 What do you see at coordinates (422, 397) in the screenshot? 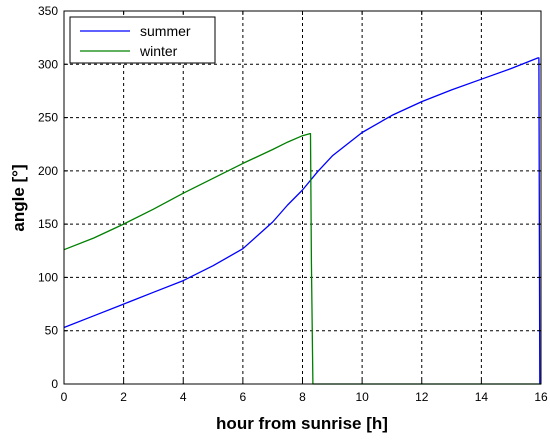
I see `x-tick-label: 12` at bounding box center [422, 397].